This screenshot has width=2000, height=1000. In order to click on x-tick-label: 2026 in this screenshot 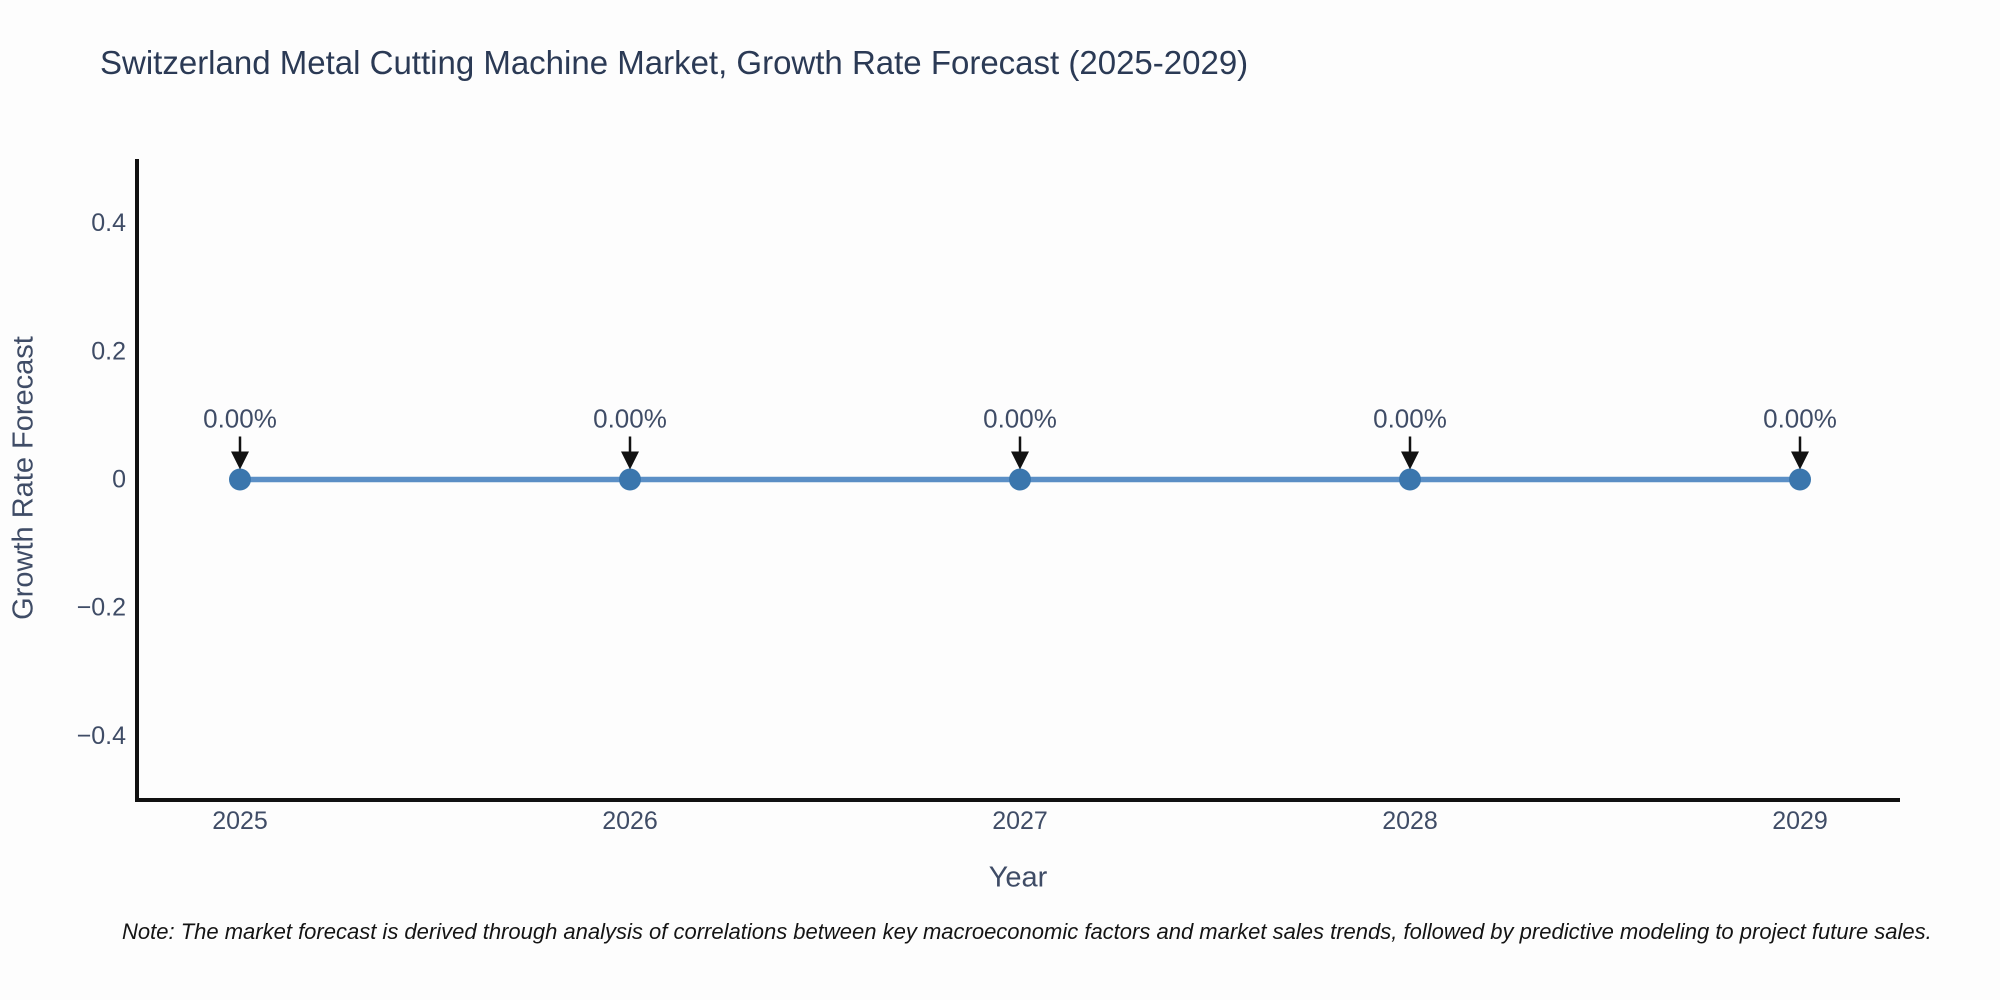, I will do `click(630, 821)`.